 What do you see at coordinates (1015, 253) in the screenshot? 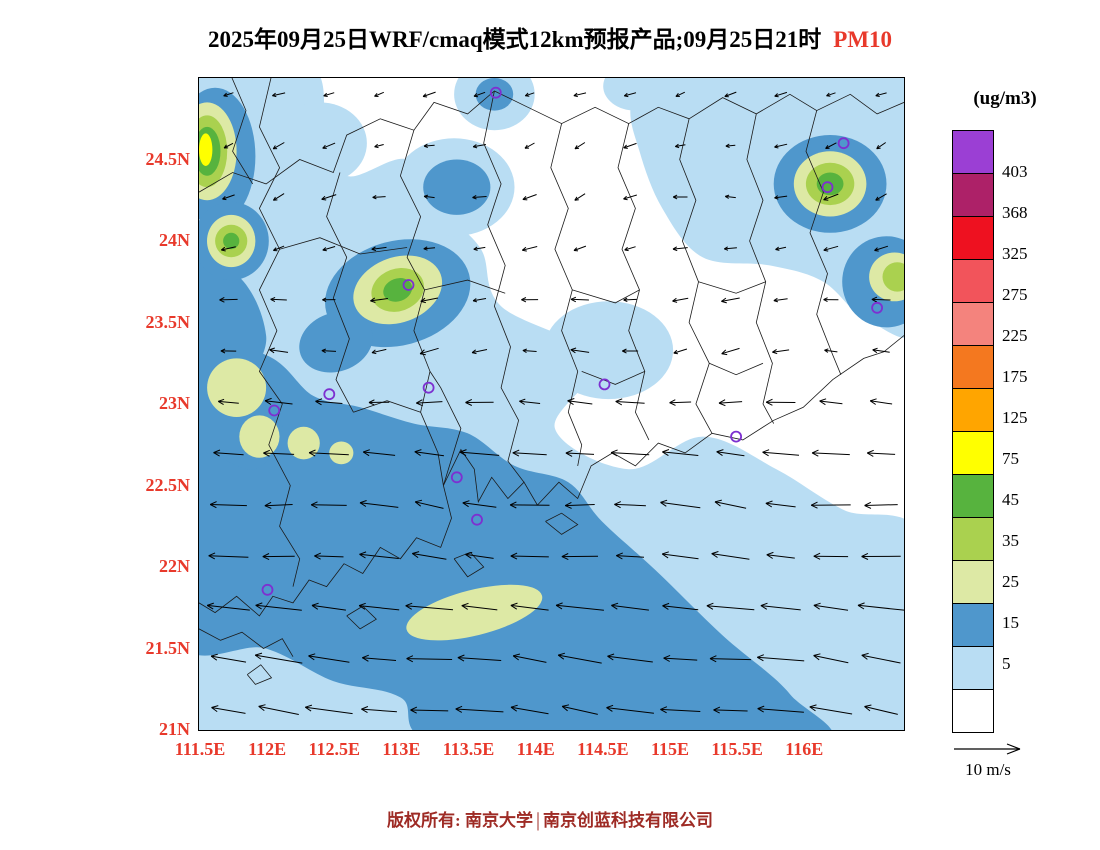
I see `colorbar-level-325: 325` at bounding box center [1015, 253].